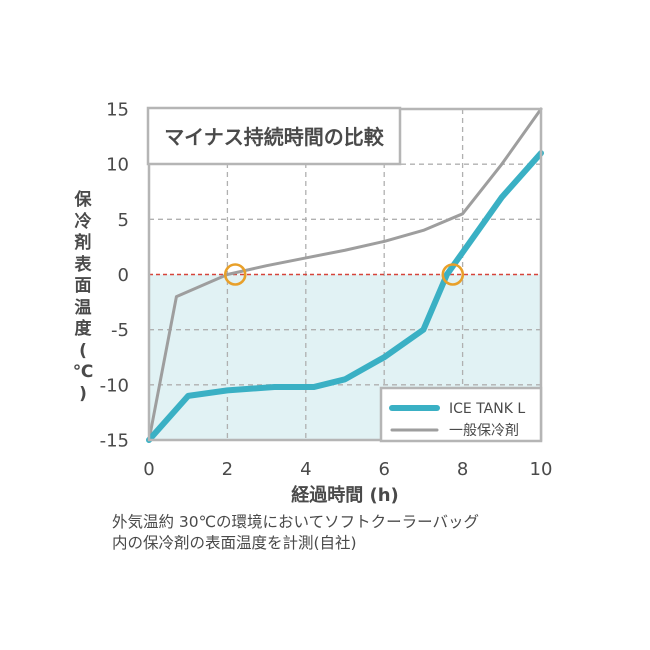 The image size is (650, 650). I want to click on y-tick-label: 10, so click(117, 165).